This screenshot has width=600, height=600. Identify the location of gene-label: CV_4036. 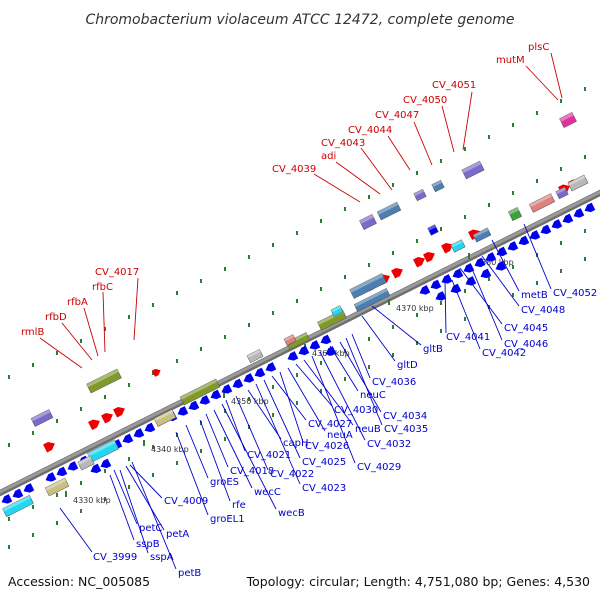
(394, 382).